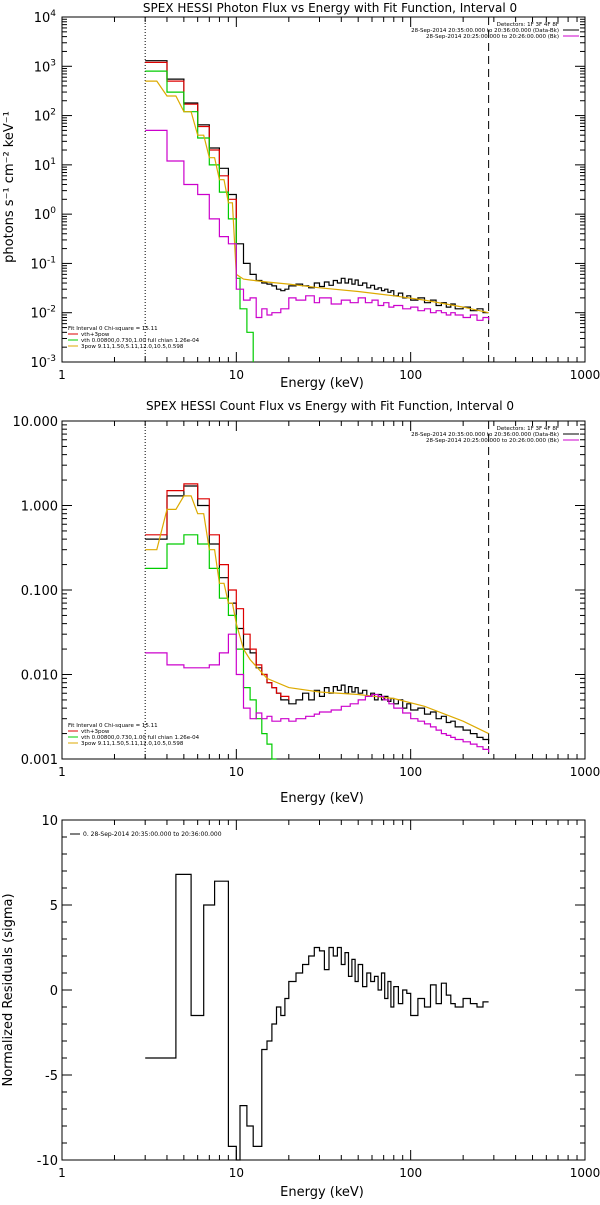 The width and height of the screenshot is (600, 1205). Describe the element at coordinates (51, 1076) in the screenshot. I see `y-tick-label: -5` at that location.